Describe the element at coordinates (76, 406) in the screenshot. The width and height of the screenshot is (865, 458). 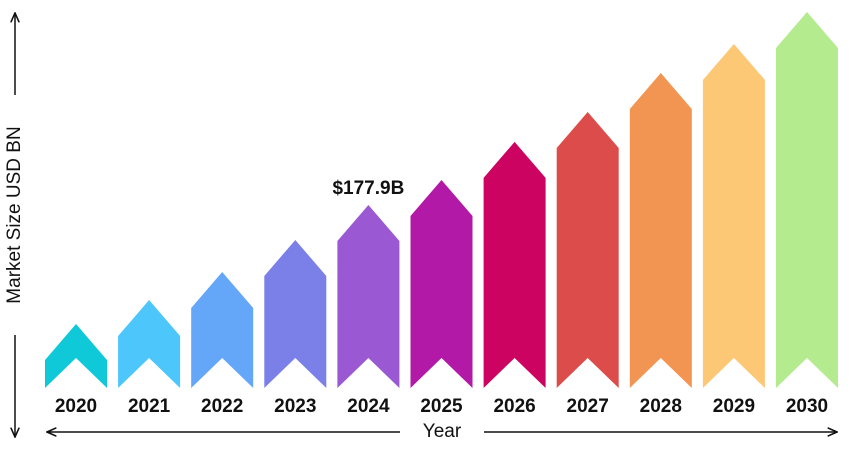
I see `x-tick-label: 2020` at that location.